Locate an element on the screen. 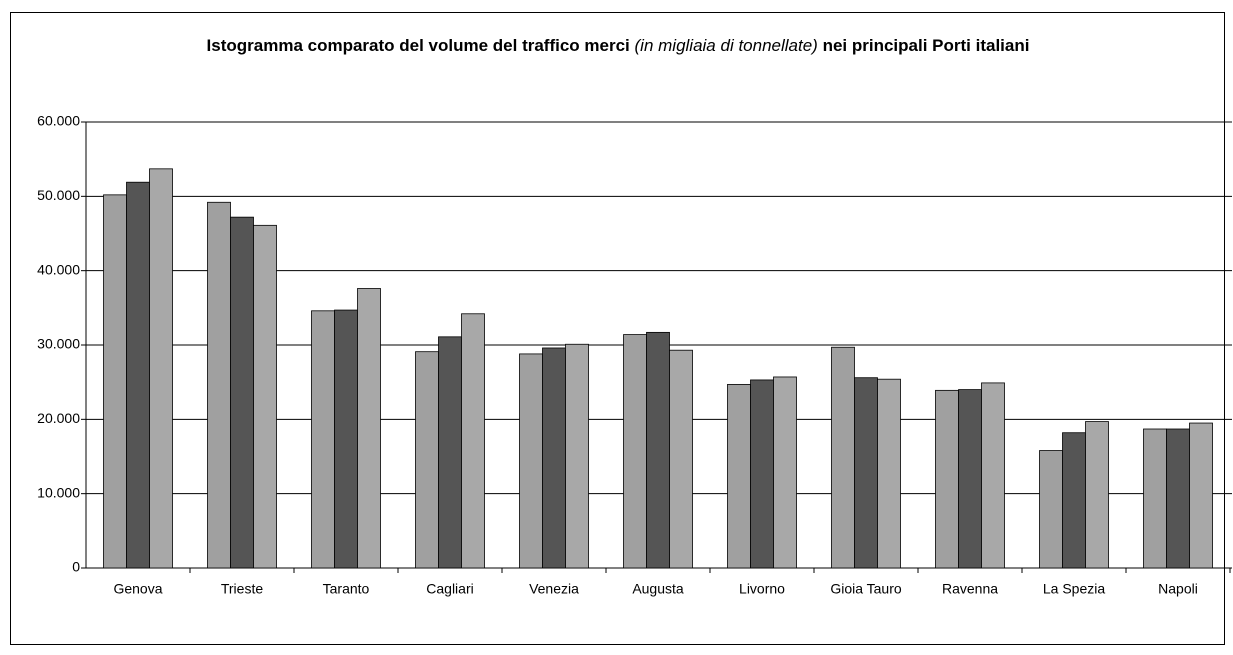 This screenshot has height=655, width=1233. y-tick-label: 0 is located at coordinates (76, 567).